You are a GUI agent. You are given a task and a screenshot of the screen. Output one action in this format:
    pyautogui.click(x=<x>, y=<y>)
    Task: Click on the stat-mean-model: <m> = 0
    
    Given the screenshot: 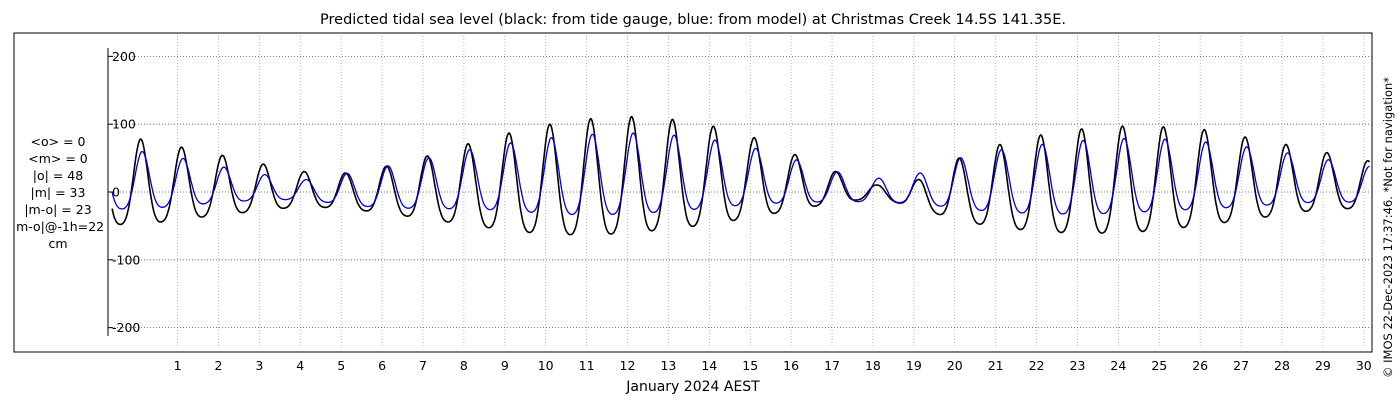 What is the action you would take?
    pyautogui.click(x=58, y=158)
    